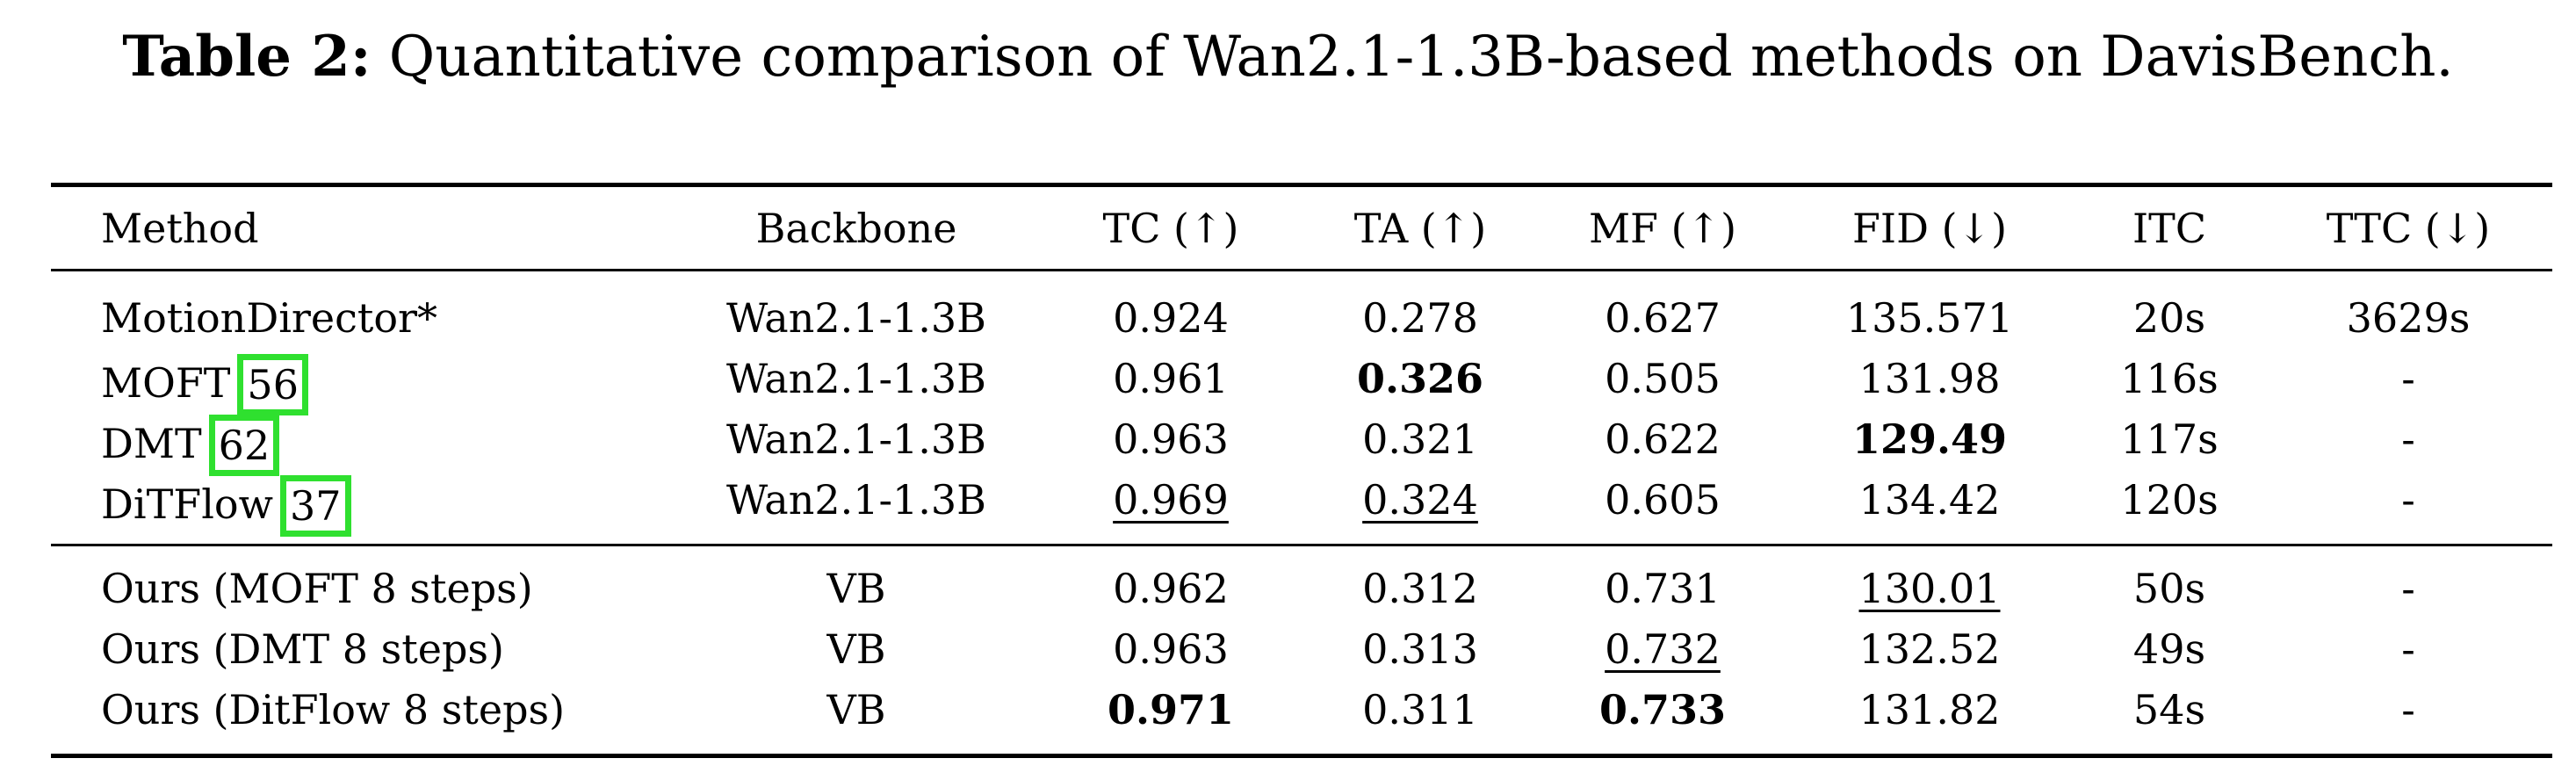 The height and width of the screenshot is (780, 2576). I want to click on ta-cell: 0.321, so click(1420, 439).